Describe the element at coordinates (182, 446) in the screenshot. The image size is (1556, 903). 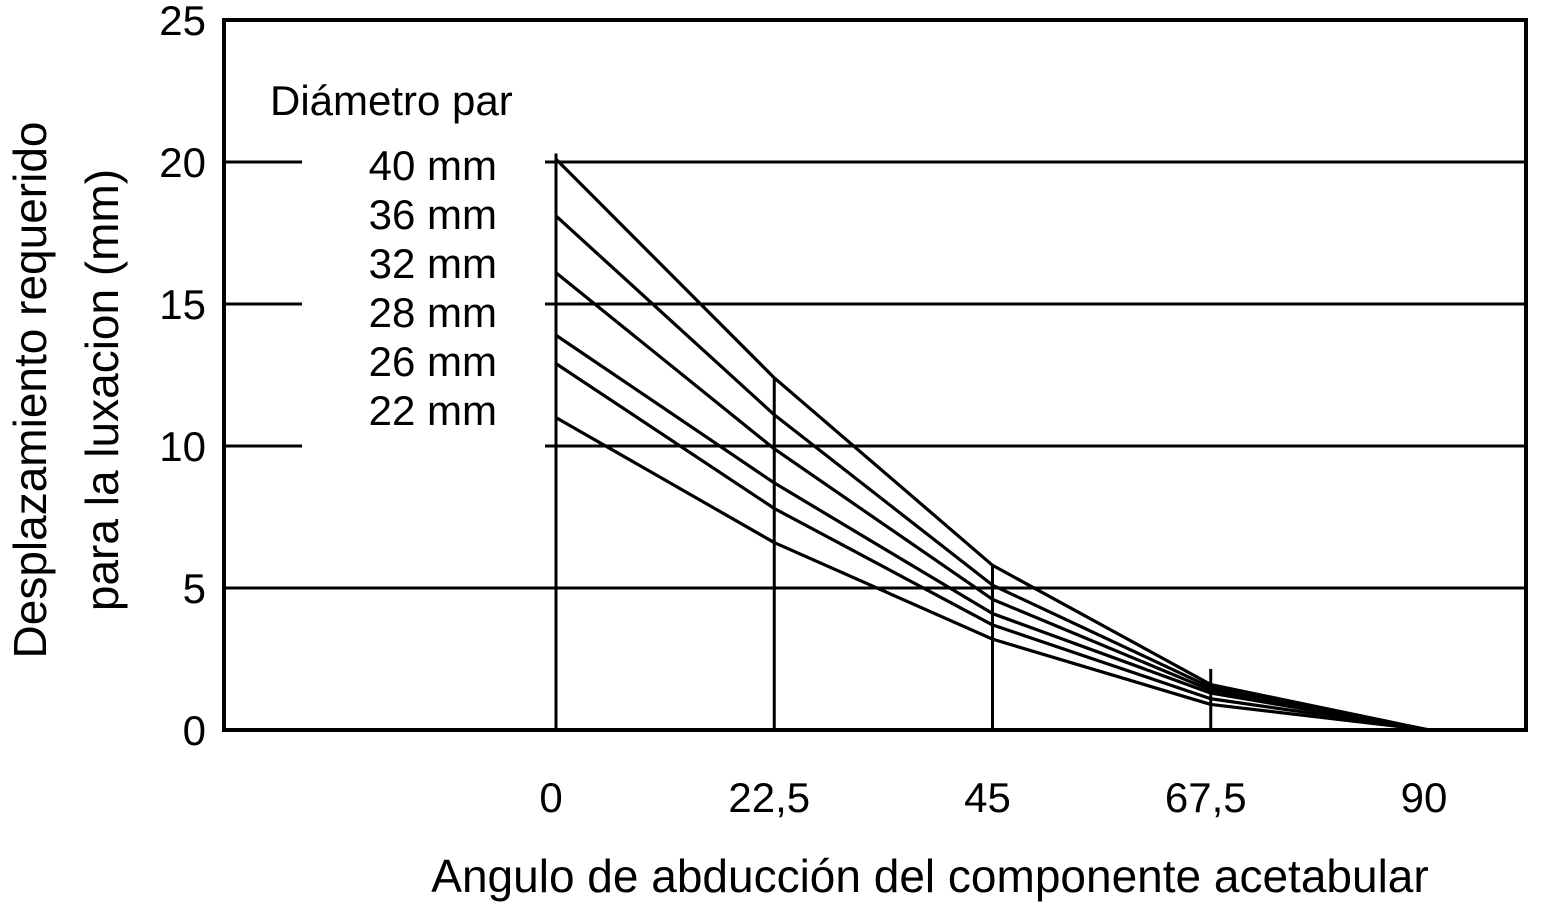
I see `y-tick-label: 10` at that location.